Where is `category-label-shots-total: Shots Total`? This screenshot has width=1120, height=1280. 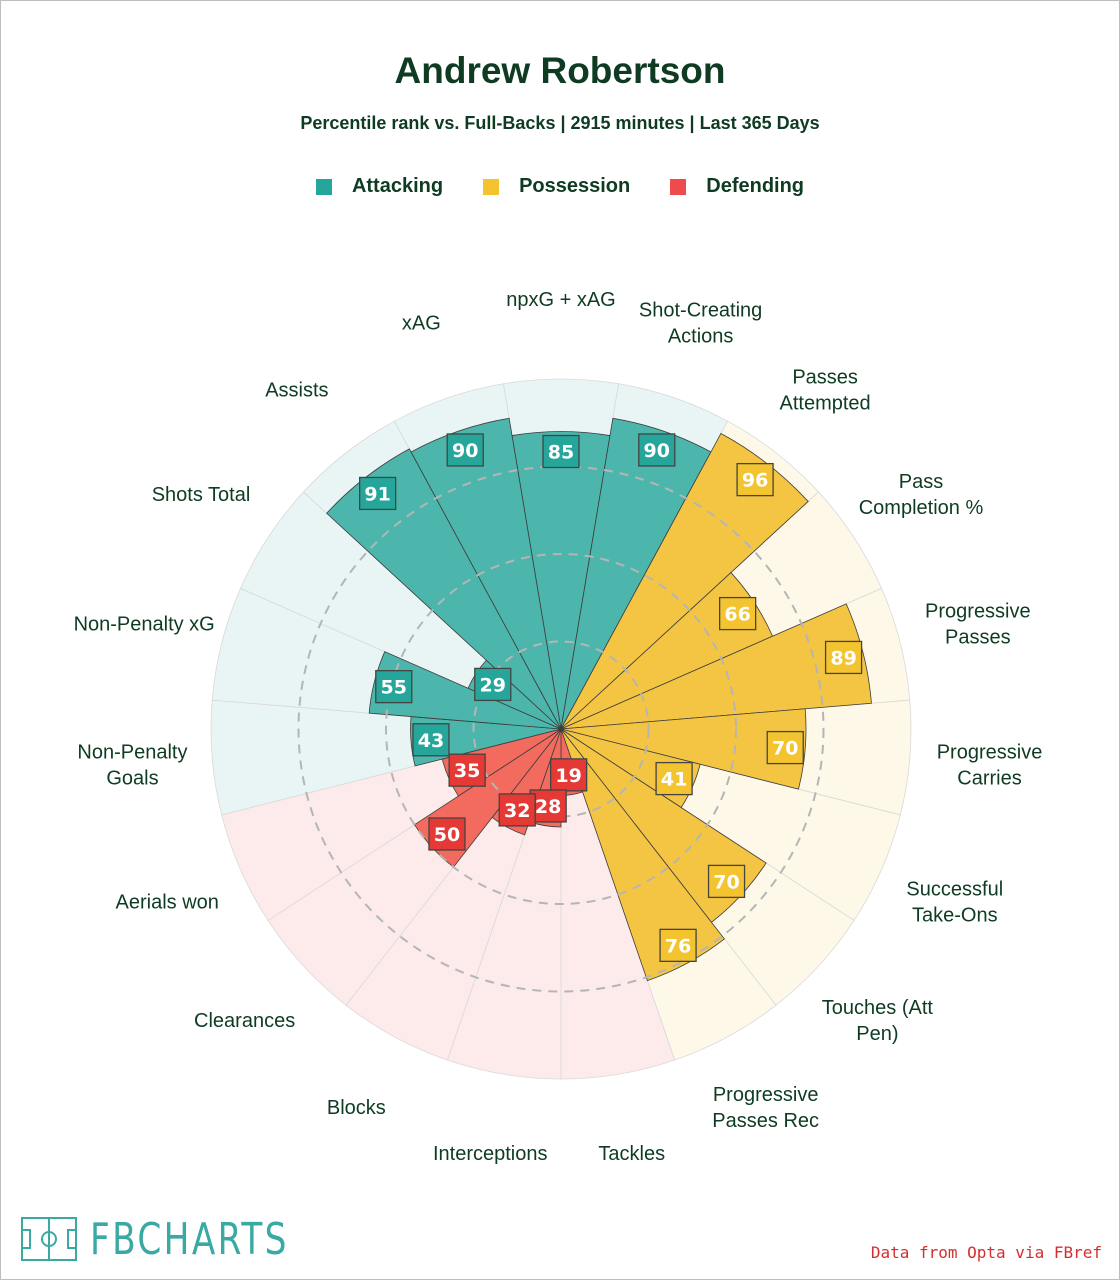 category-label-shots-total: Shots Total is located at coordinates (201, 495).